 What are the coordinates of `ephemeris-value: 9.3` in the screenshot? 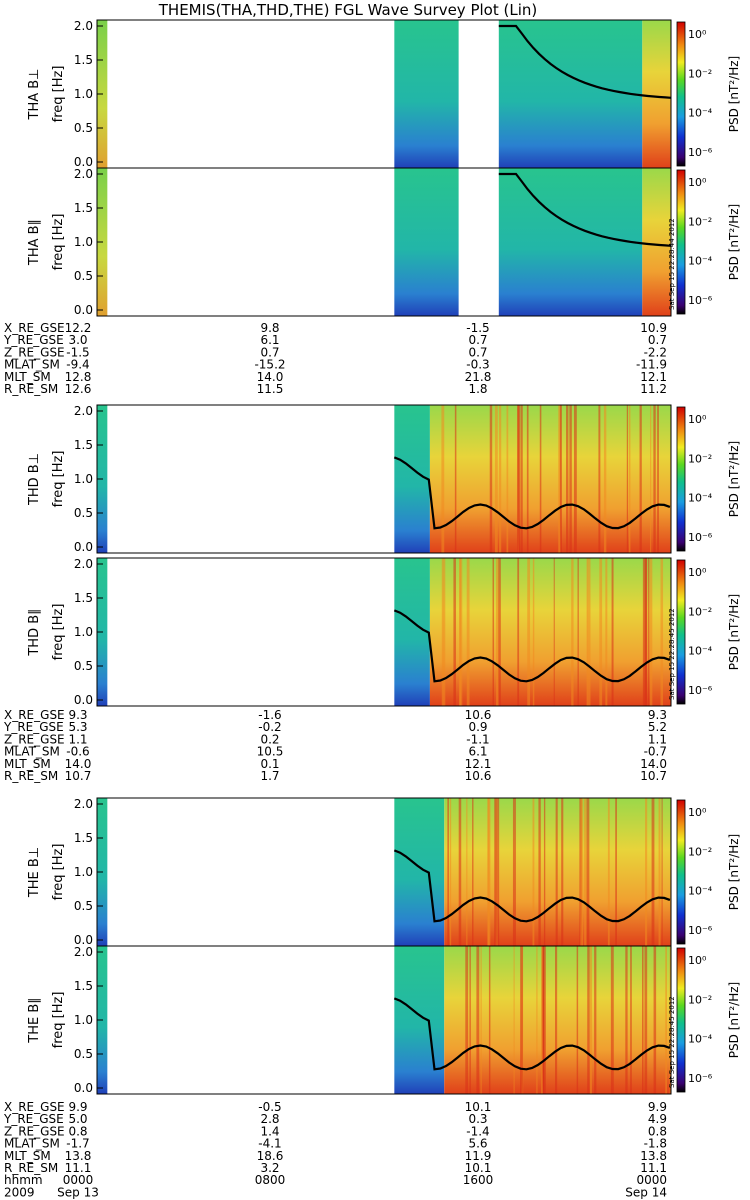 It's located at (657, 715).